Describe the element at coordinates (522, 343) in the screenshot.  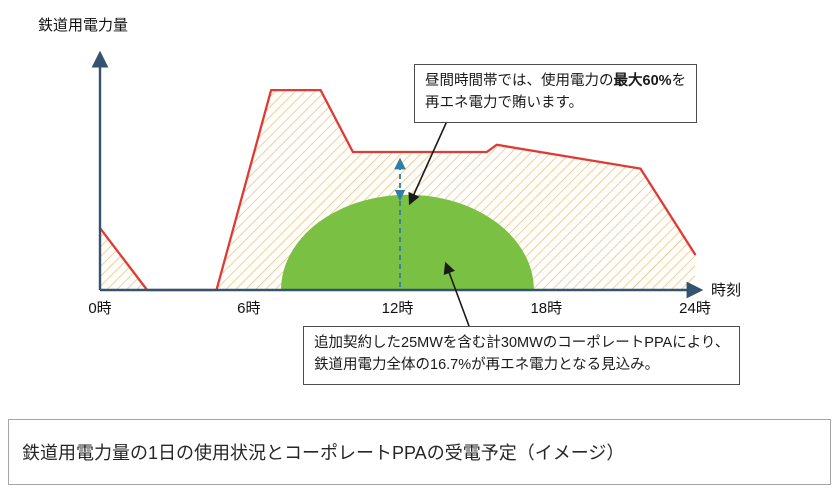
I see `ppa-note-line1: 追加契約した25MWを含む計30MWのコーポレートPPAにより、` at that location.